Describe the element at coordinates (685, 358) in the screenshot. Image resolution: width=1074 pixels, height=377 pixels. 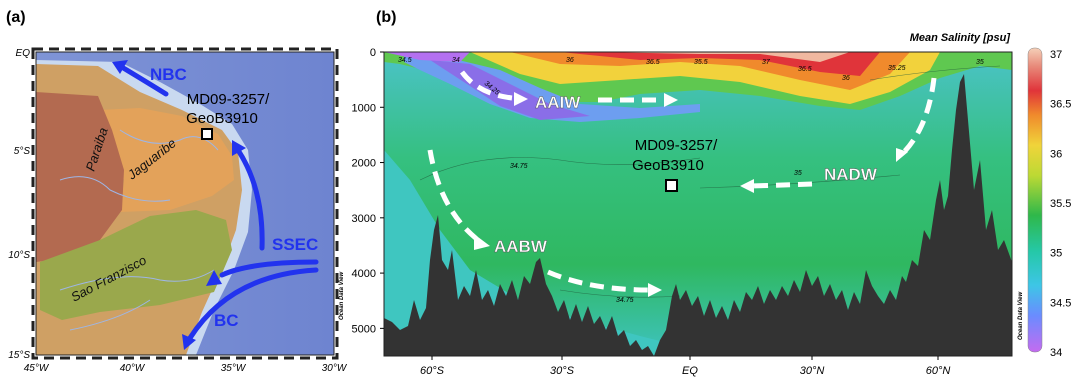
I see `lat-tick-marks` at that location.